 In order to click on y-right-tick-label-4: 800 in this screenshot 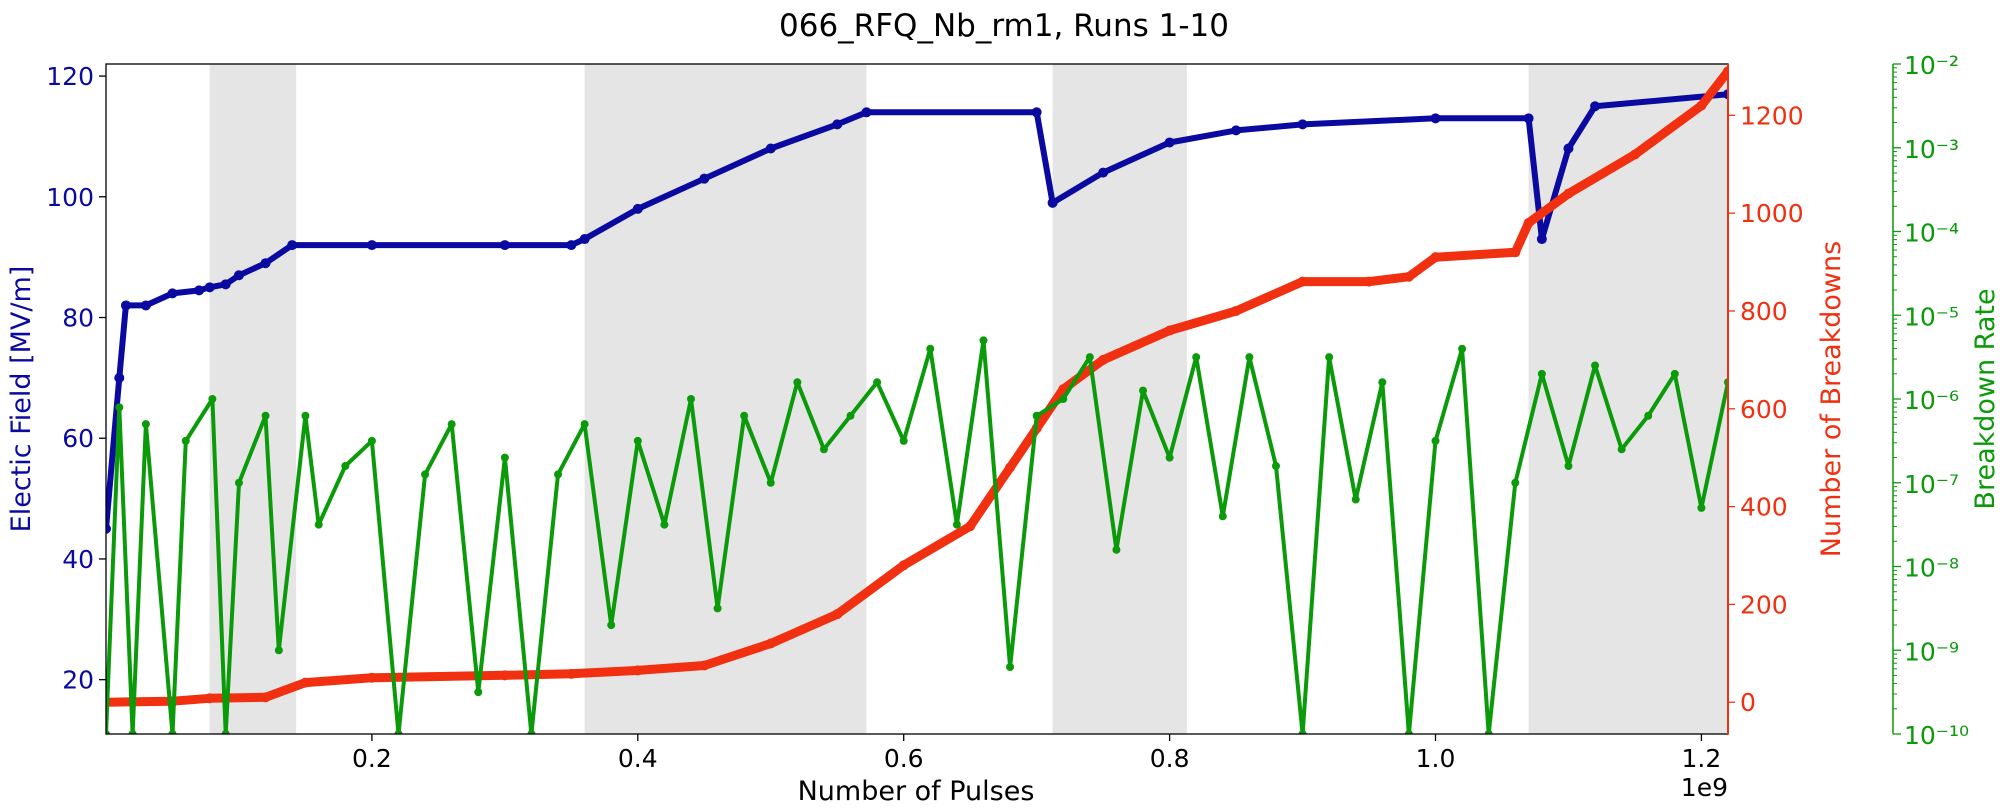, I will do `click(1764, 311)`.